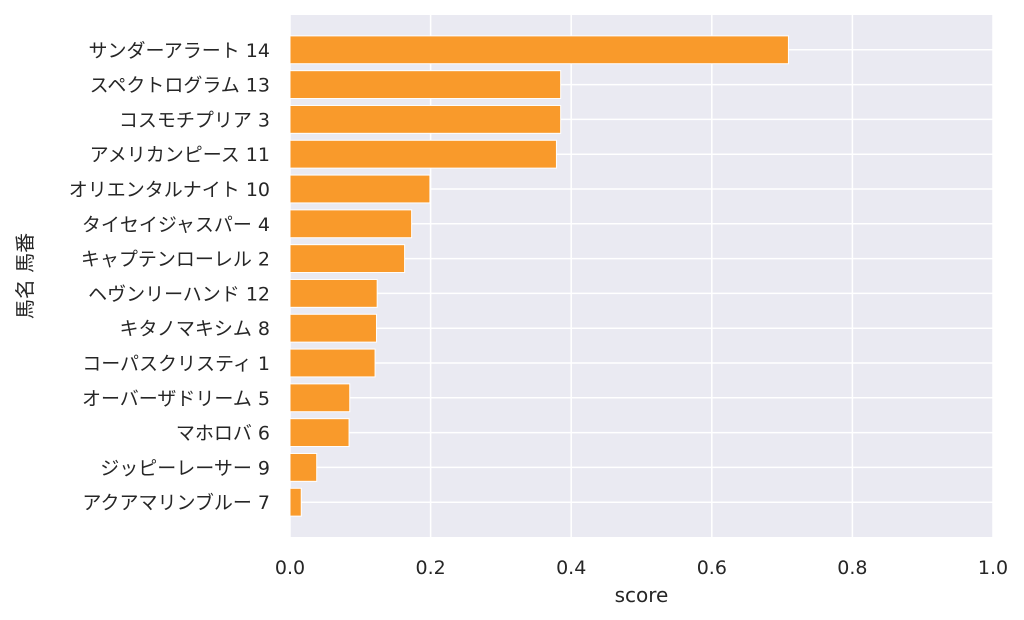 The image size is (1024, 620). I want to click on category-label: ジッピーレーサー 9, so click(185, 468).